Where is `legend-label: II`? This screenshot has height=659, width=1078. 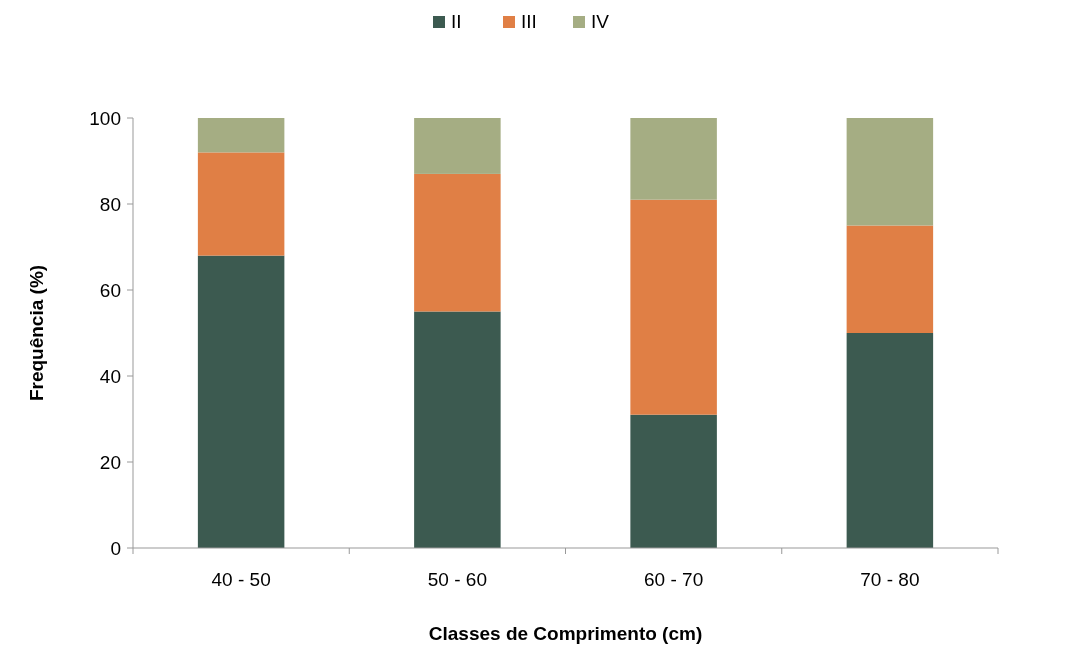 legend-label: II is located at coordinates (456, 21).